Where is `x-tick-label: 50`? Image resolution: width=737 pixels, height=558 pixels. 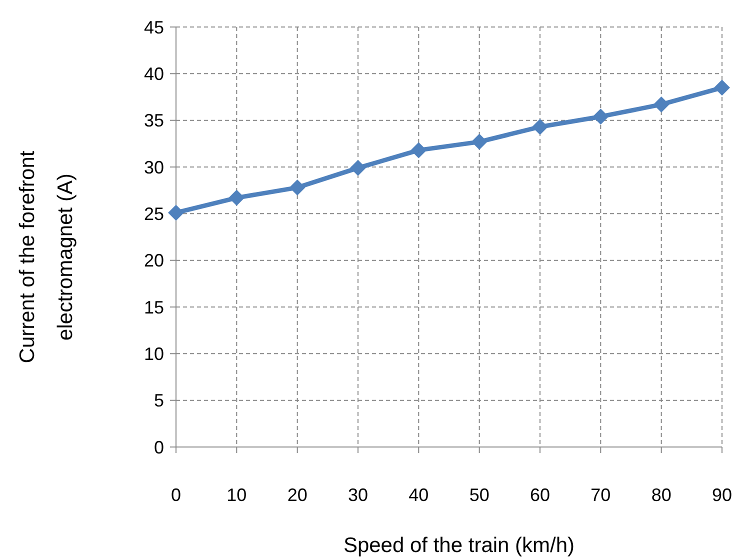 x-tick-label: 50 is located at coordinates (479, 495).